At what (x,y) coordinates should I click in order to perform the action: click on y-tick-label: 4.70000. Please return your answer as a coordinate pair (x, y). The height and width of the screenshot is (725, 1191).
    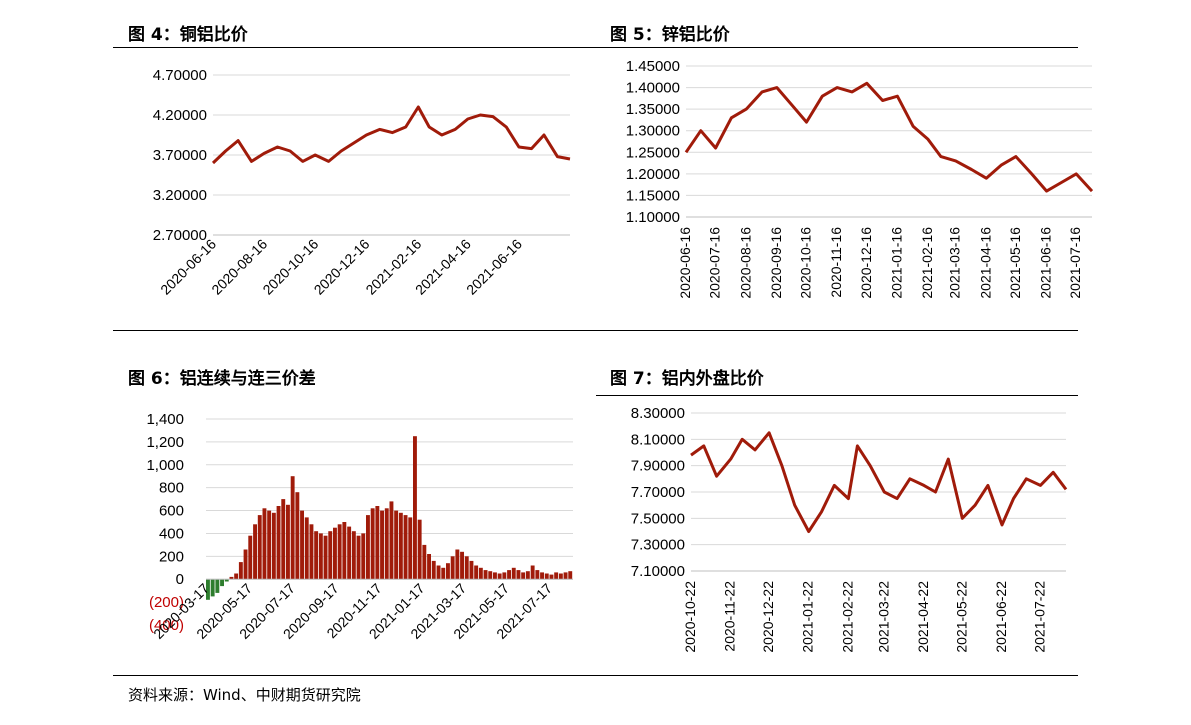
    Looking at the image, I should click on (180, 75).